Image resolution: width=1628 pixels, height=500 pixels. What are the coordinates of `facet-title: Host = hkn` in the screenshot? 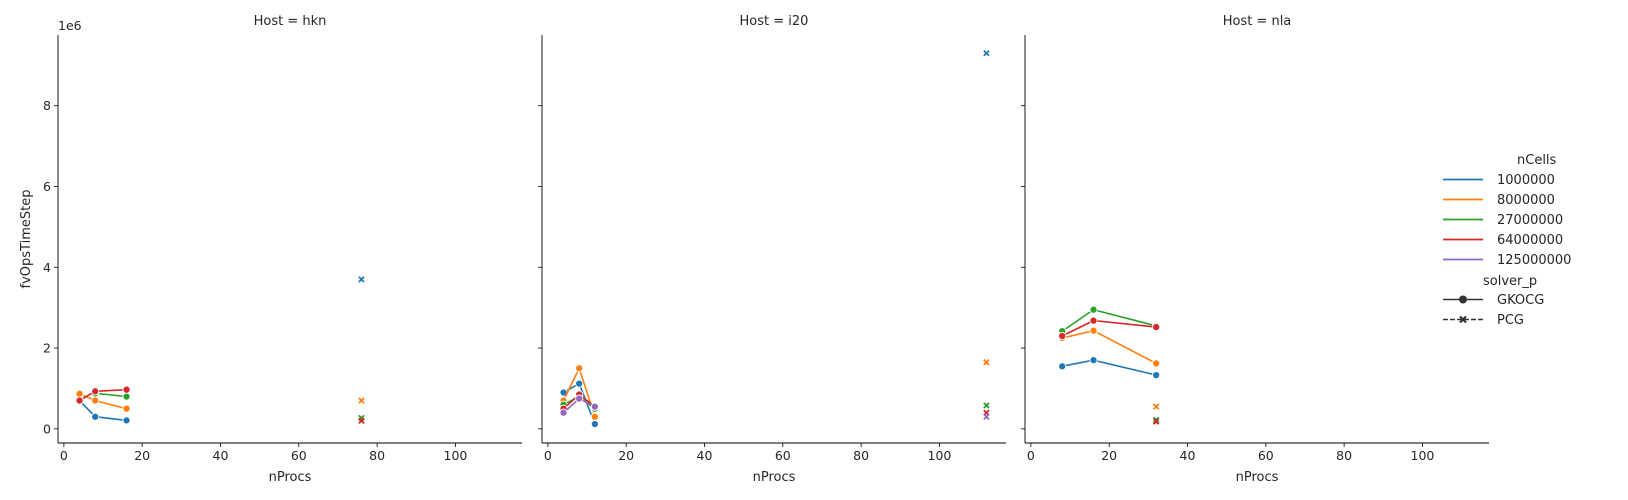 It's located at (290, 21).